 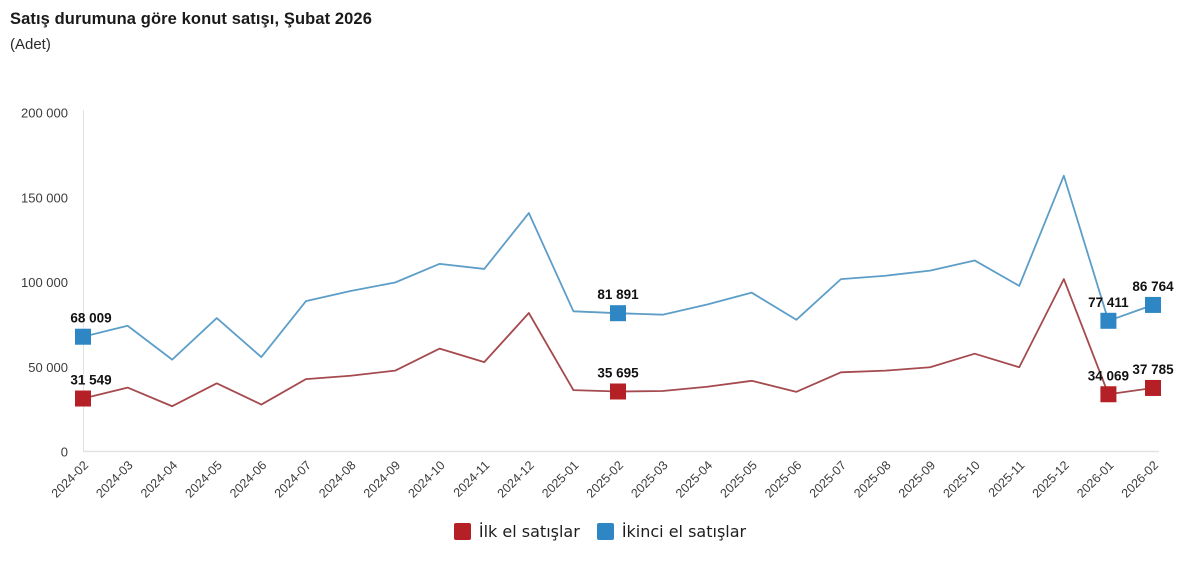 I want to click on data-point-label: 31 549, so click(x=90, y=380).